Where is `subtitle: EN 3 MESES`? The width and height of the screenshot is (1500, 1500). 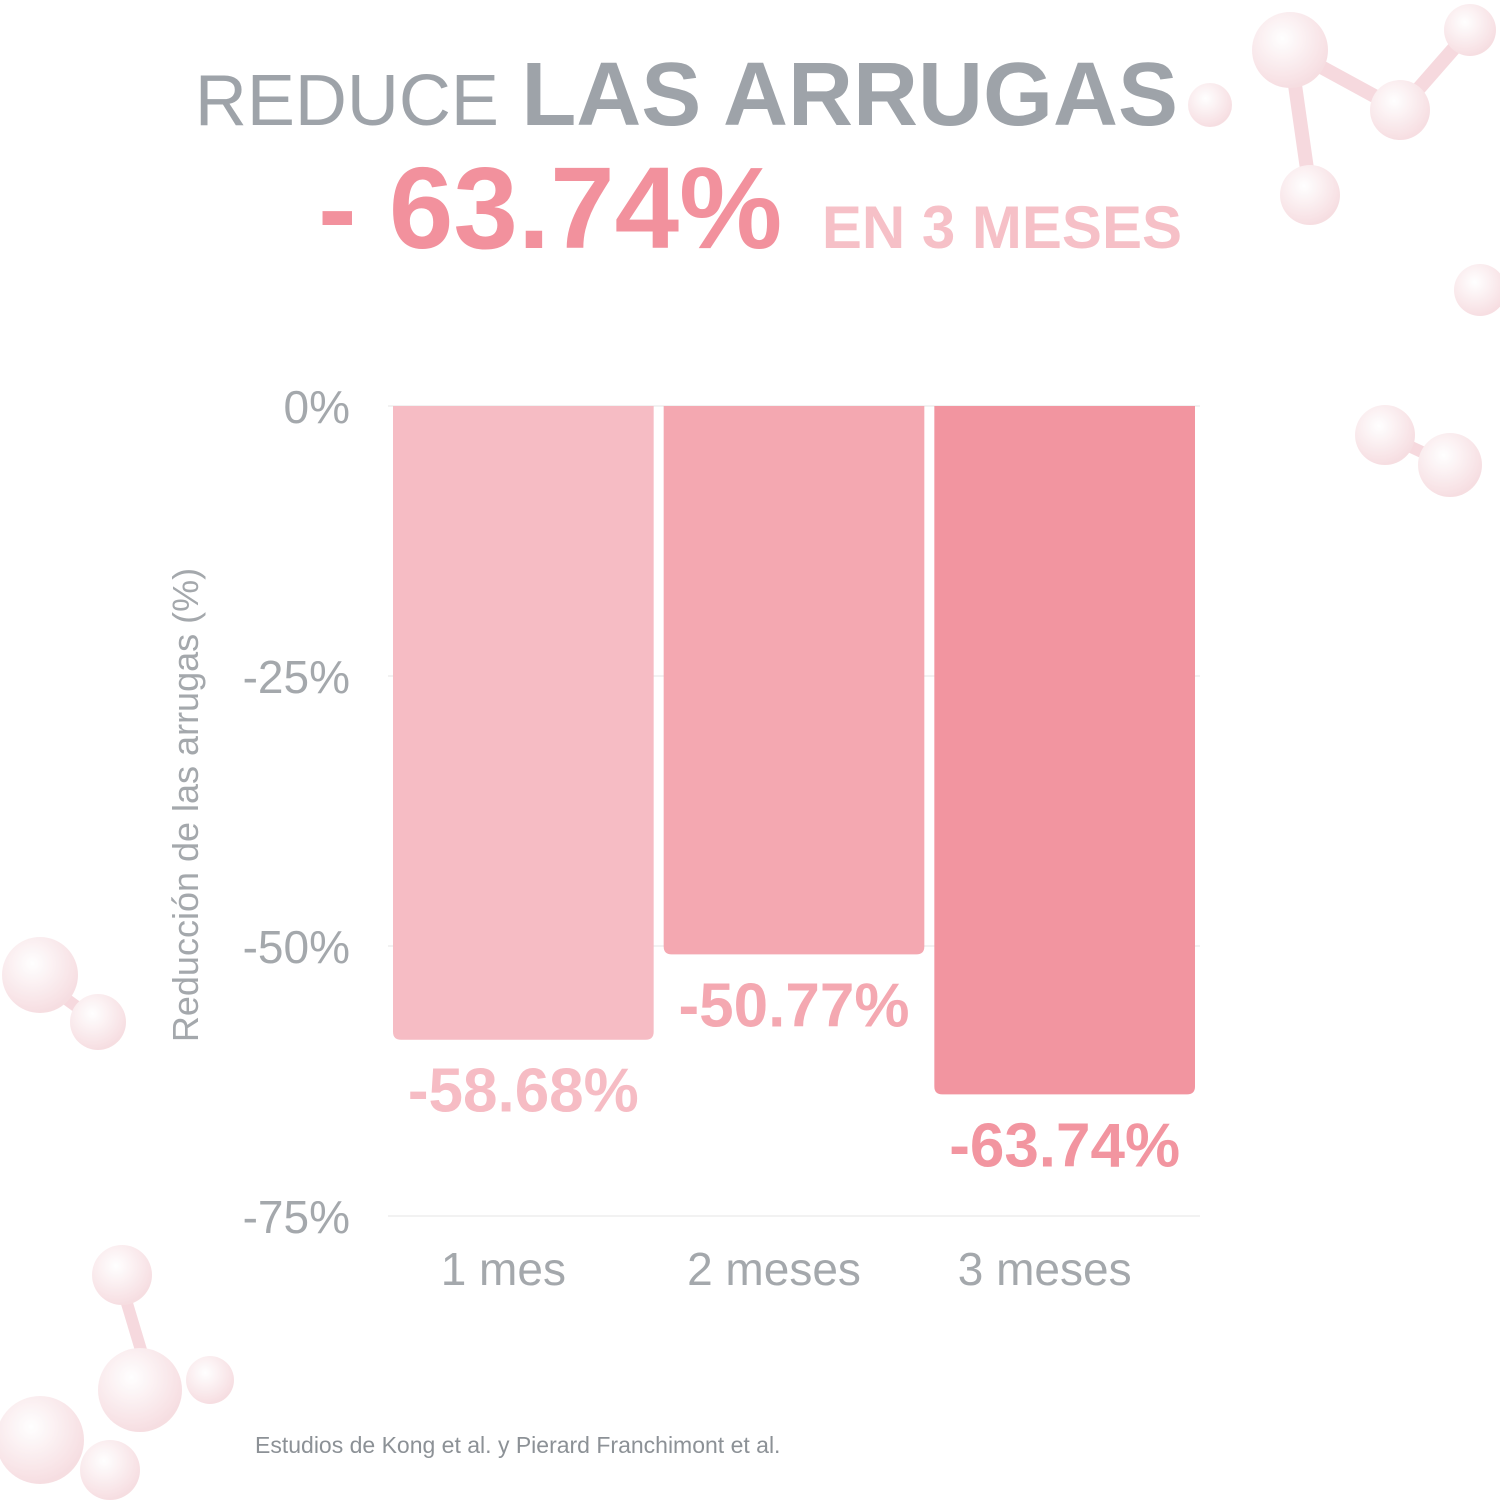
subtitle: EN 3 MESES is located at coordinates (1002, 227).